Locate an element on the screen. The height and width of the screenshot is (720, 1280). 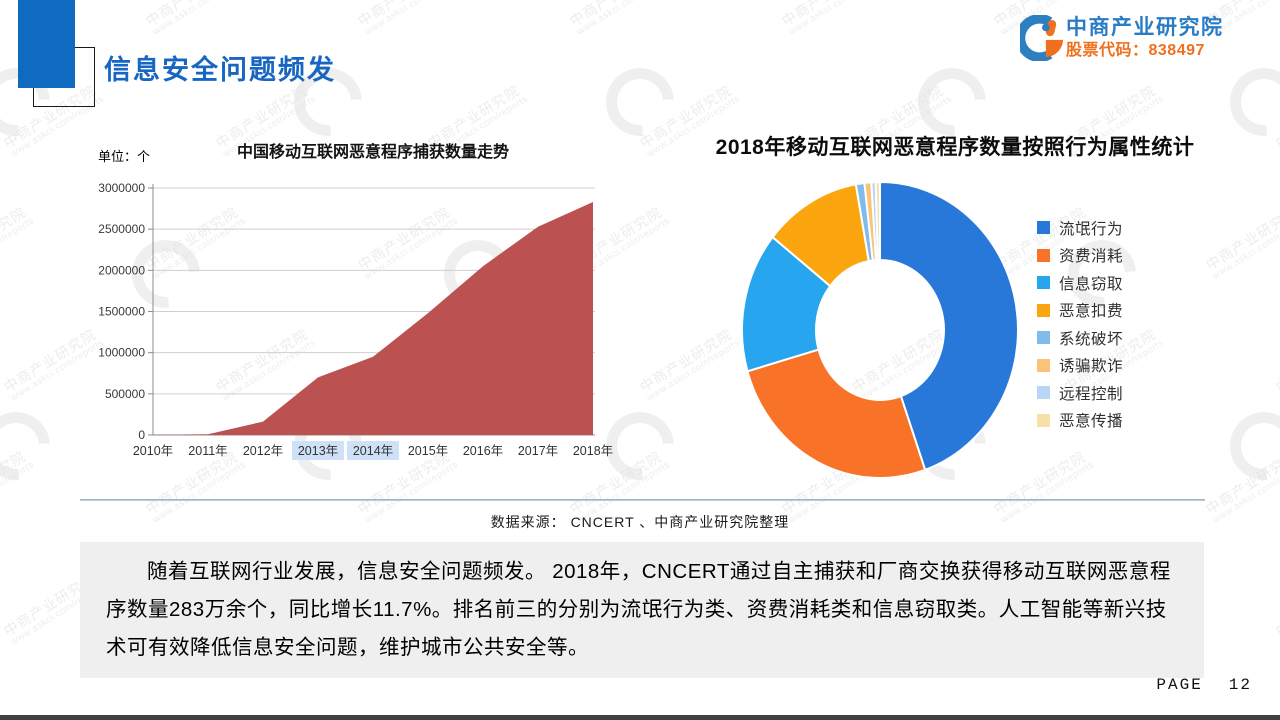
company-name: 中商产业研究院 is located at coordinates (1145, 27).